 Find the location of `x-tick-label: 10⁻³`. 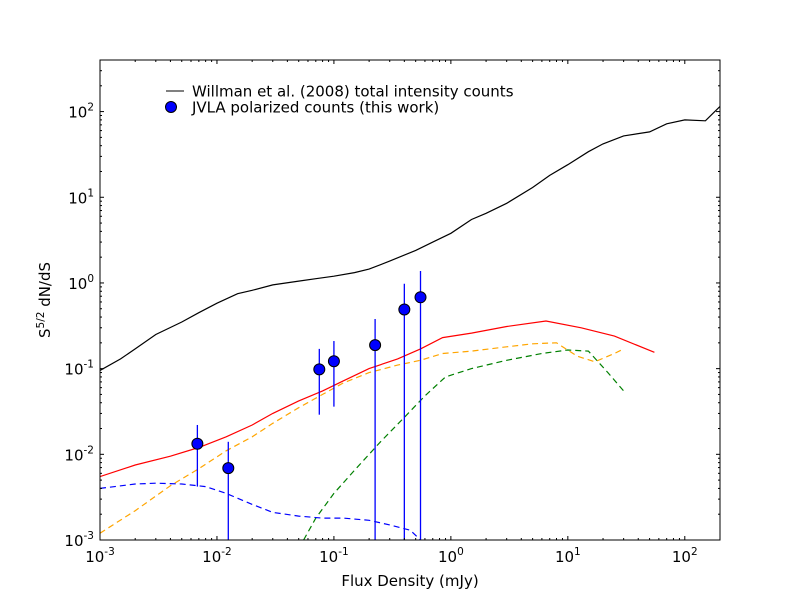

x-tick-label: 10⁻³ is located at coordinates (100, 556).